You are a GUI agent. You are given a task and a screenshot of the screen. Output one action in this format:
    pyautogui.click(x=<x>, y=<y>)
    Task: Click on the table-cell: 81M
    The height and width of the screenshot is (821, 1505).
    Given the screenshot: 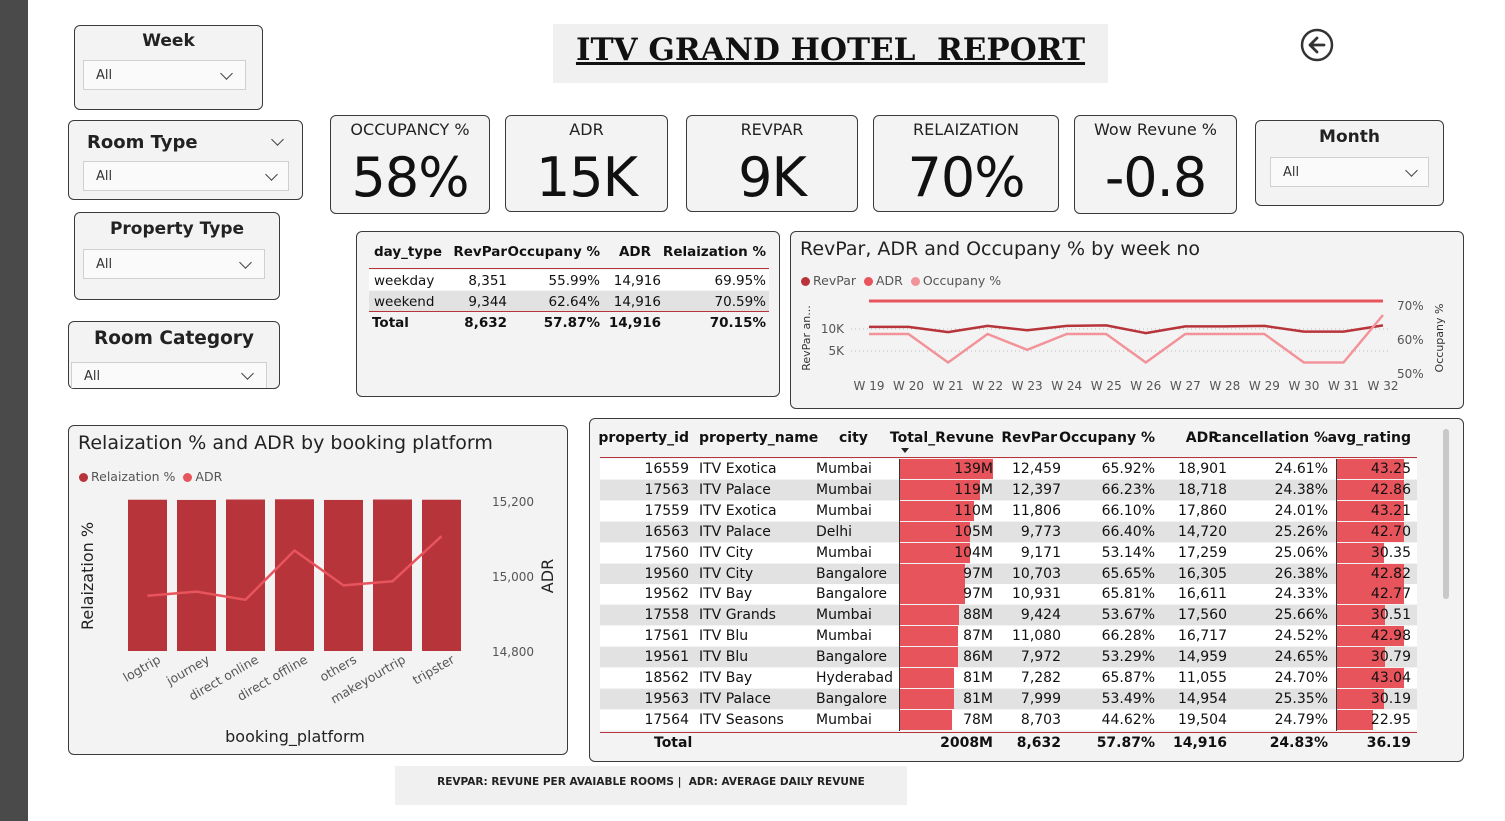 What is the action you would take?
    pyautogui.click(x=978, y=698)
    